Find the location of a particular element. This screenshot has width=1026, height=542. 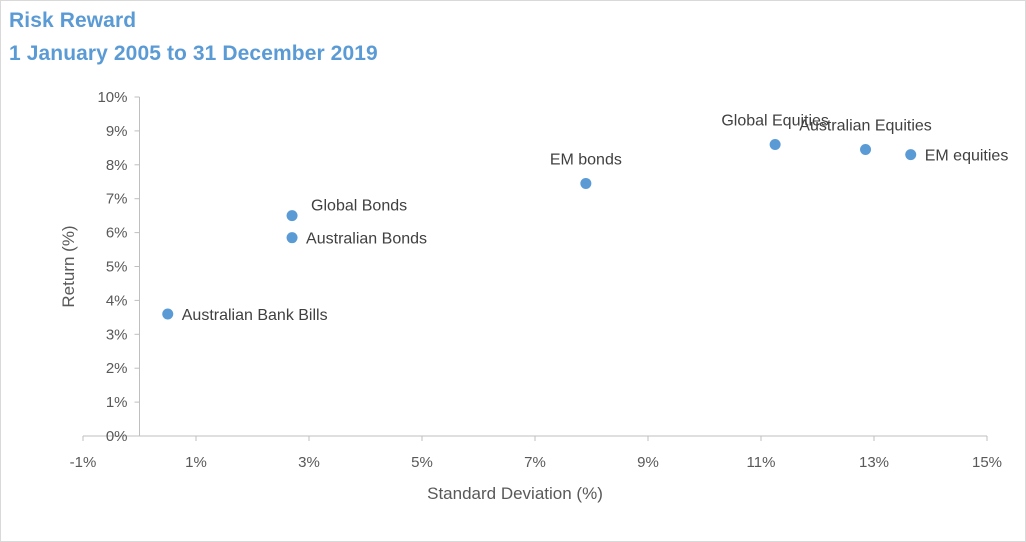

y-tick-label: 4% is located at coordinates (117, 300).